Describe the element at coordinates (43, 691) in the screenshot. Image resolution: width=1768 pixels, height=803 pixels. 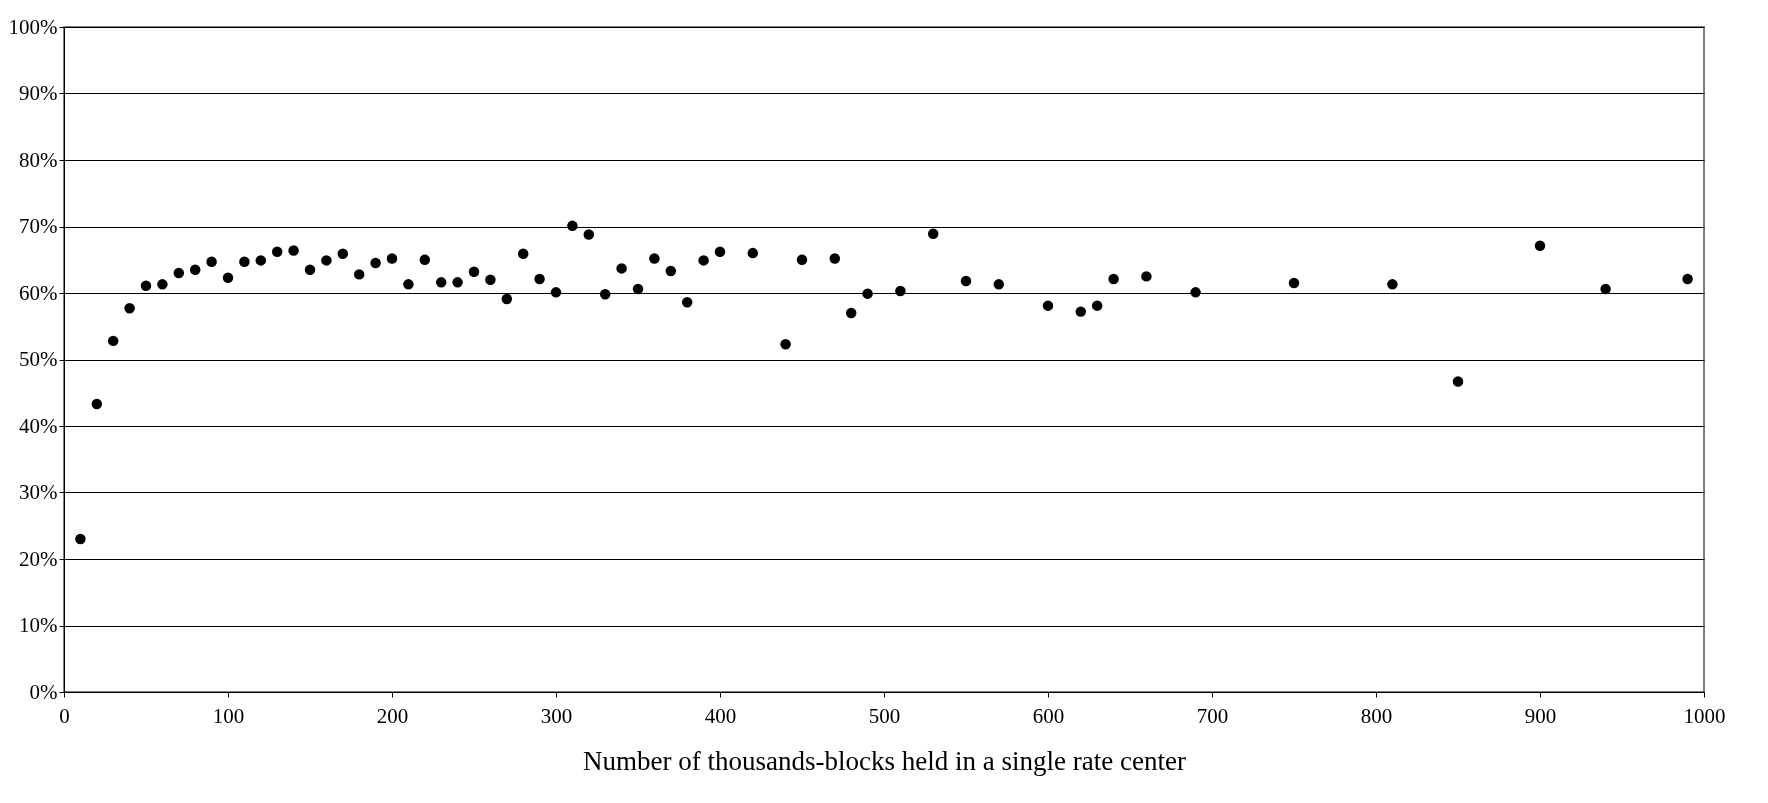
I see `y-tick-label: 0%` at that location.